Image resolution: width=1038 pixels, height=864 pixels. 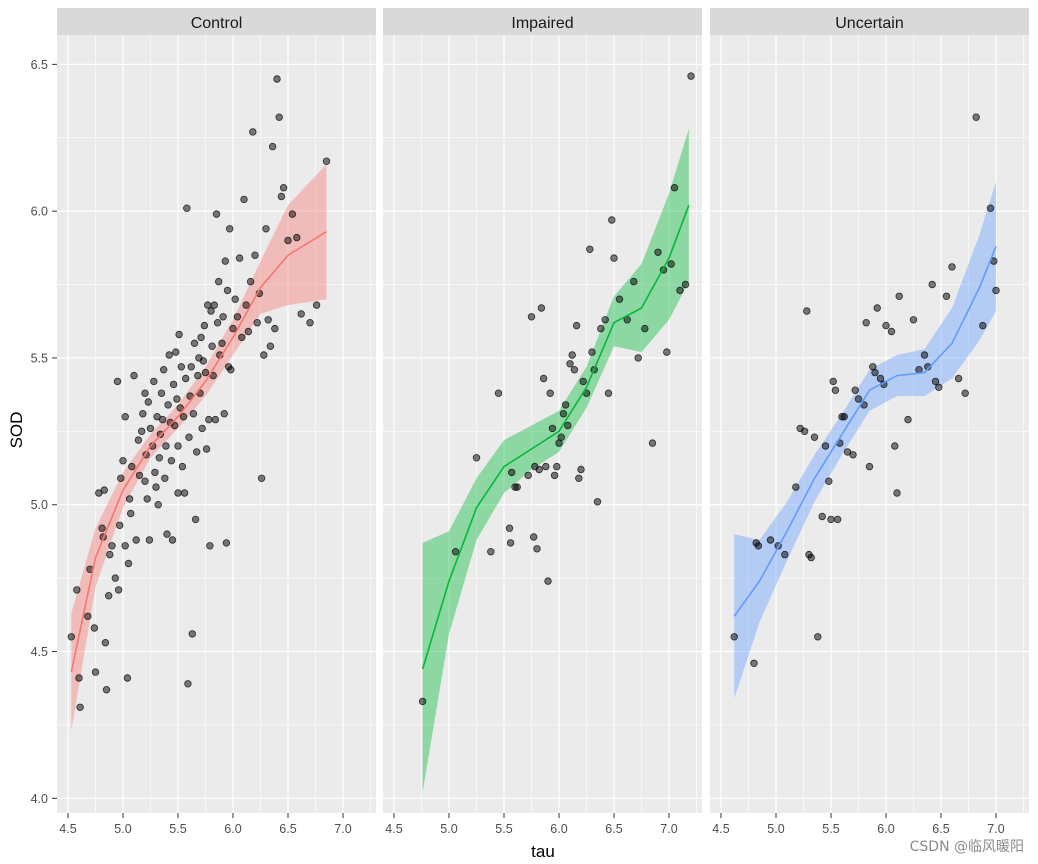 I want to click on facet-strip, so click(x=216, y=21).